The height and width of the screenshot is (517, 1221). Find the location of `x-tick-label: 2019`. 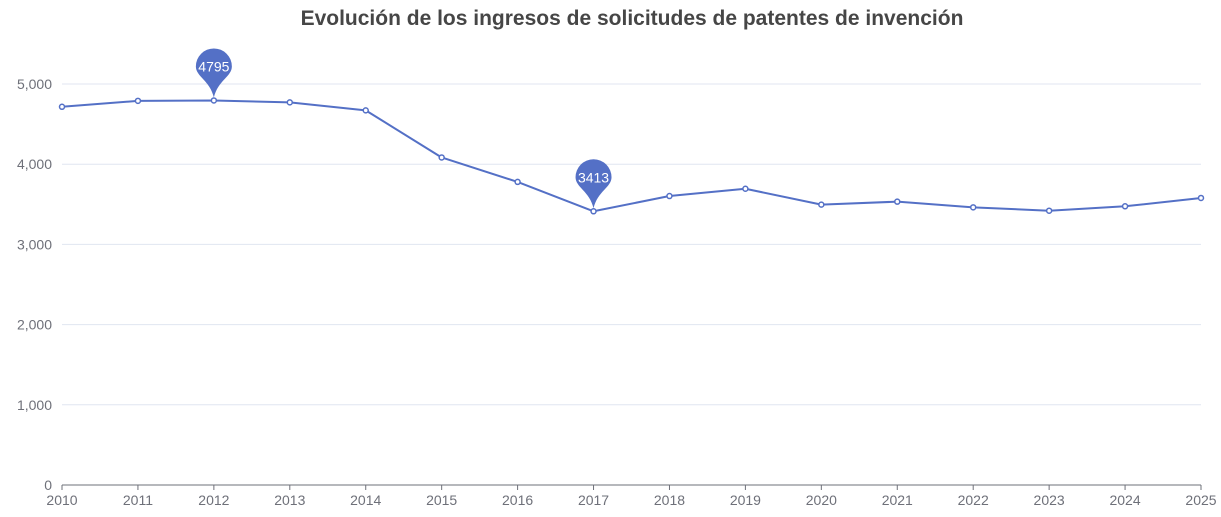

x-tick-label: 2019 is located at coordinates (745, 500).